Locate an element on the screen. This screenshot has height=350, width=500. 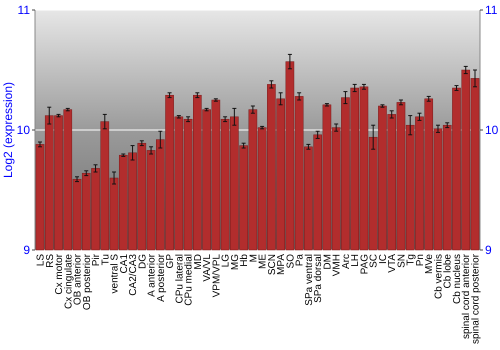
x-tick-label: VTA is located at coordinates (392, 263).